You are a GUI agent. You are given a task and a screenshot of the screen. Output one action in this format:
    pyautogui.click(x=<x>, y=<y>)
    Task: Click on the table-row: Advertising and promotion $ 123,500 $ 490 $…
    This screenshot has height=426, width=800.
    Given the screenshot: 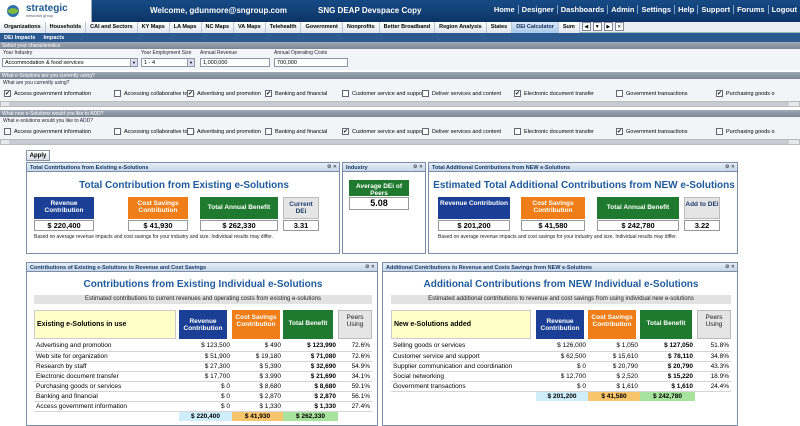 What is the action you would take?
    pyautogui.click(x=203, y=346)
    